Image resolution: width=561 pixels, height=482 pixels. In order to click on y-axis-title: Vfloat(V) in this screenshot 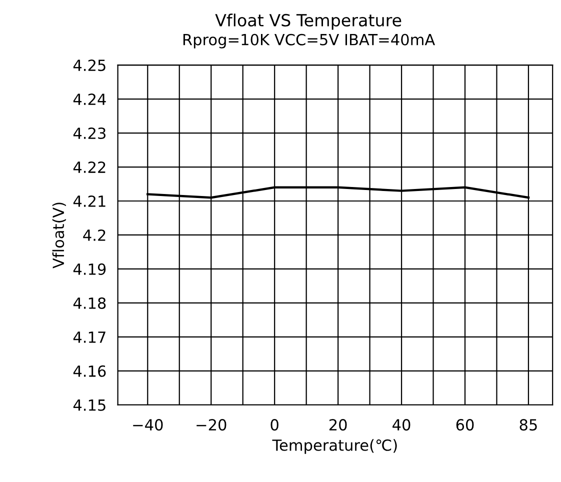, I will do `click(59, 235)`.